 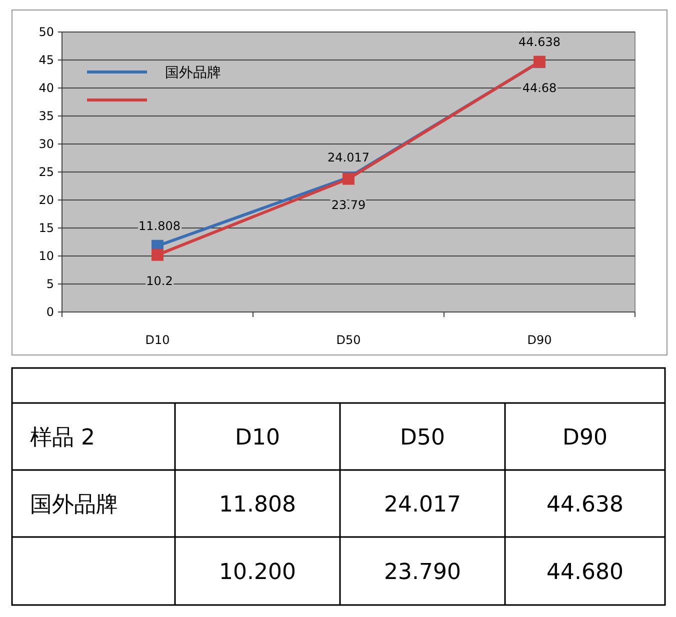 I want to click on category-label: D50, so click(x=422, y=438).